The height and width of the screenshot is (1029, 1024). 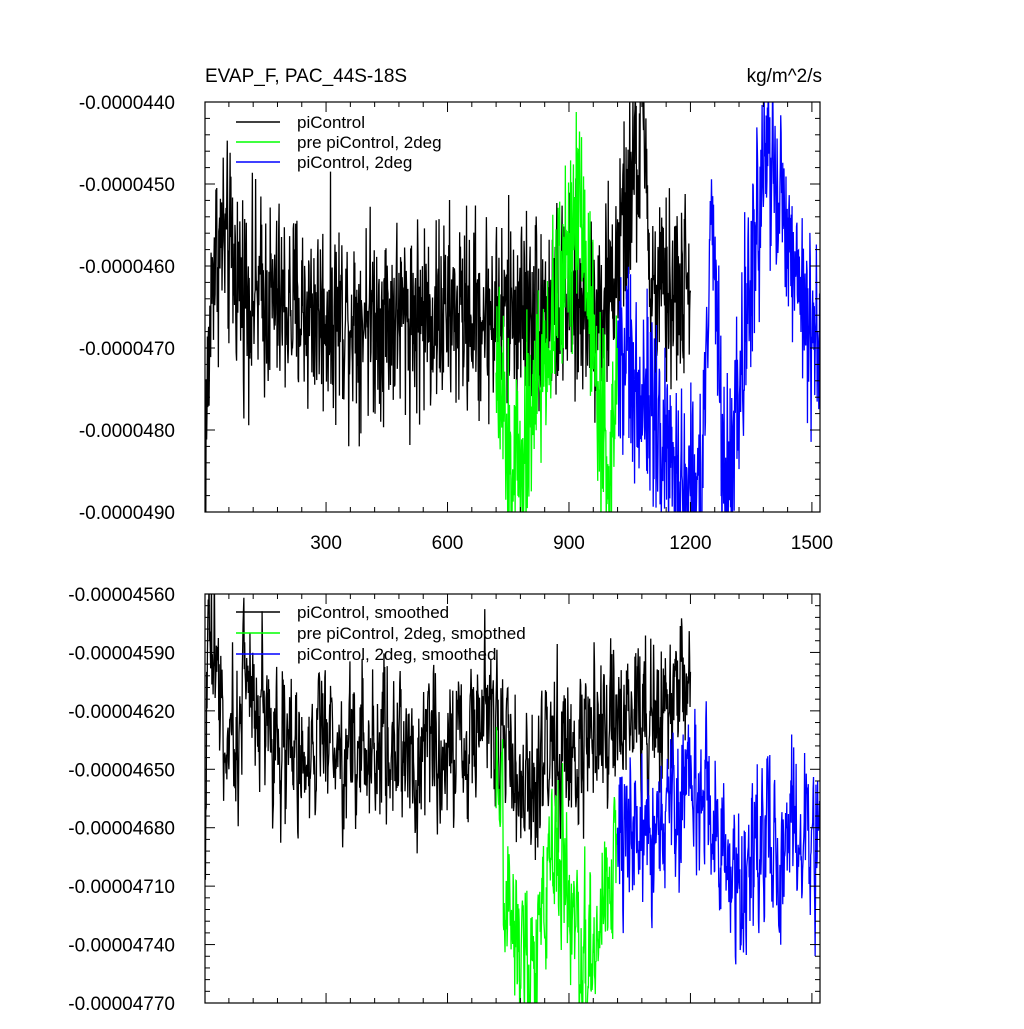 What do you see at coordinates (411, 633) in the screenshot?
I see `legend-label: pre piControl, 2deg, smoothed` at bounding box center [411, 633].